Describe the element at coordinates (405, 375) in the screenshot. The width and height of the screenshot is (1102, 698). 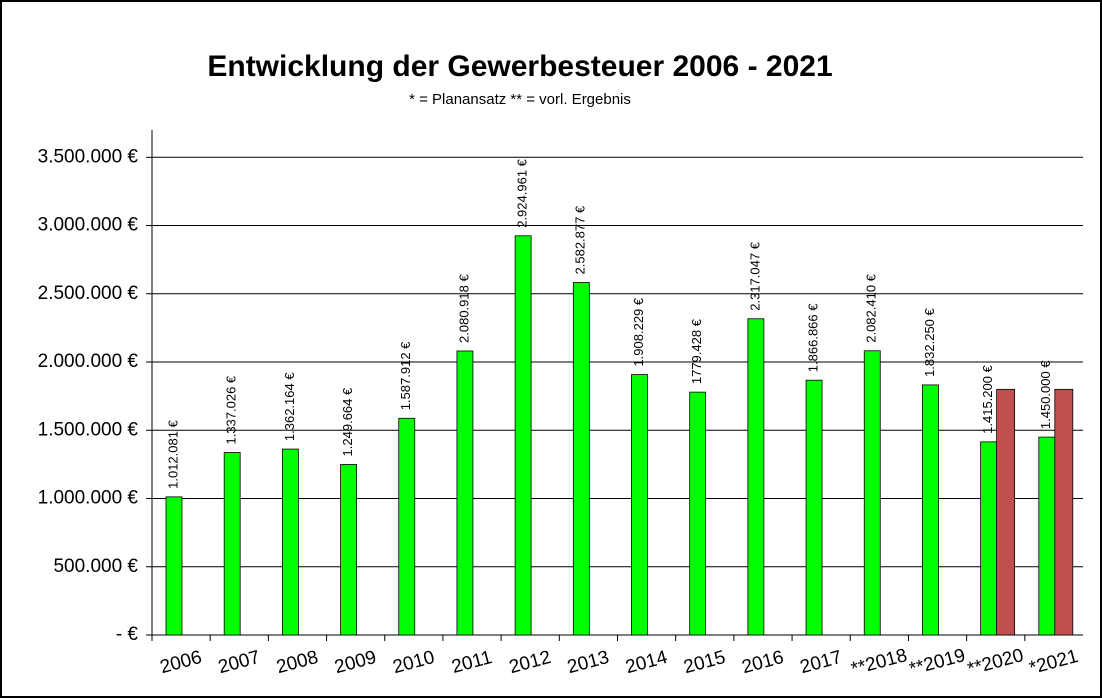
I see `value-label: 1.587.912 €` at that location.